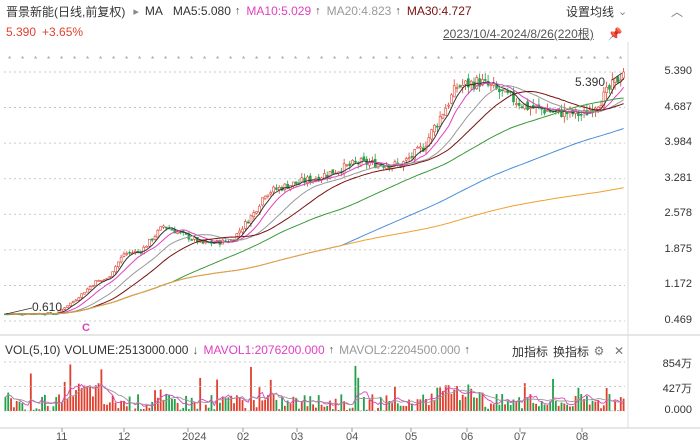  What do you see at coordinates (19, 311) in the screenshot?
I see `low-pointer` at bounding box center [19, 311].